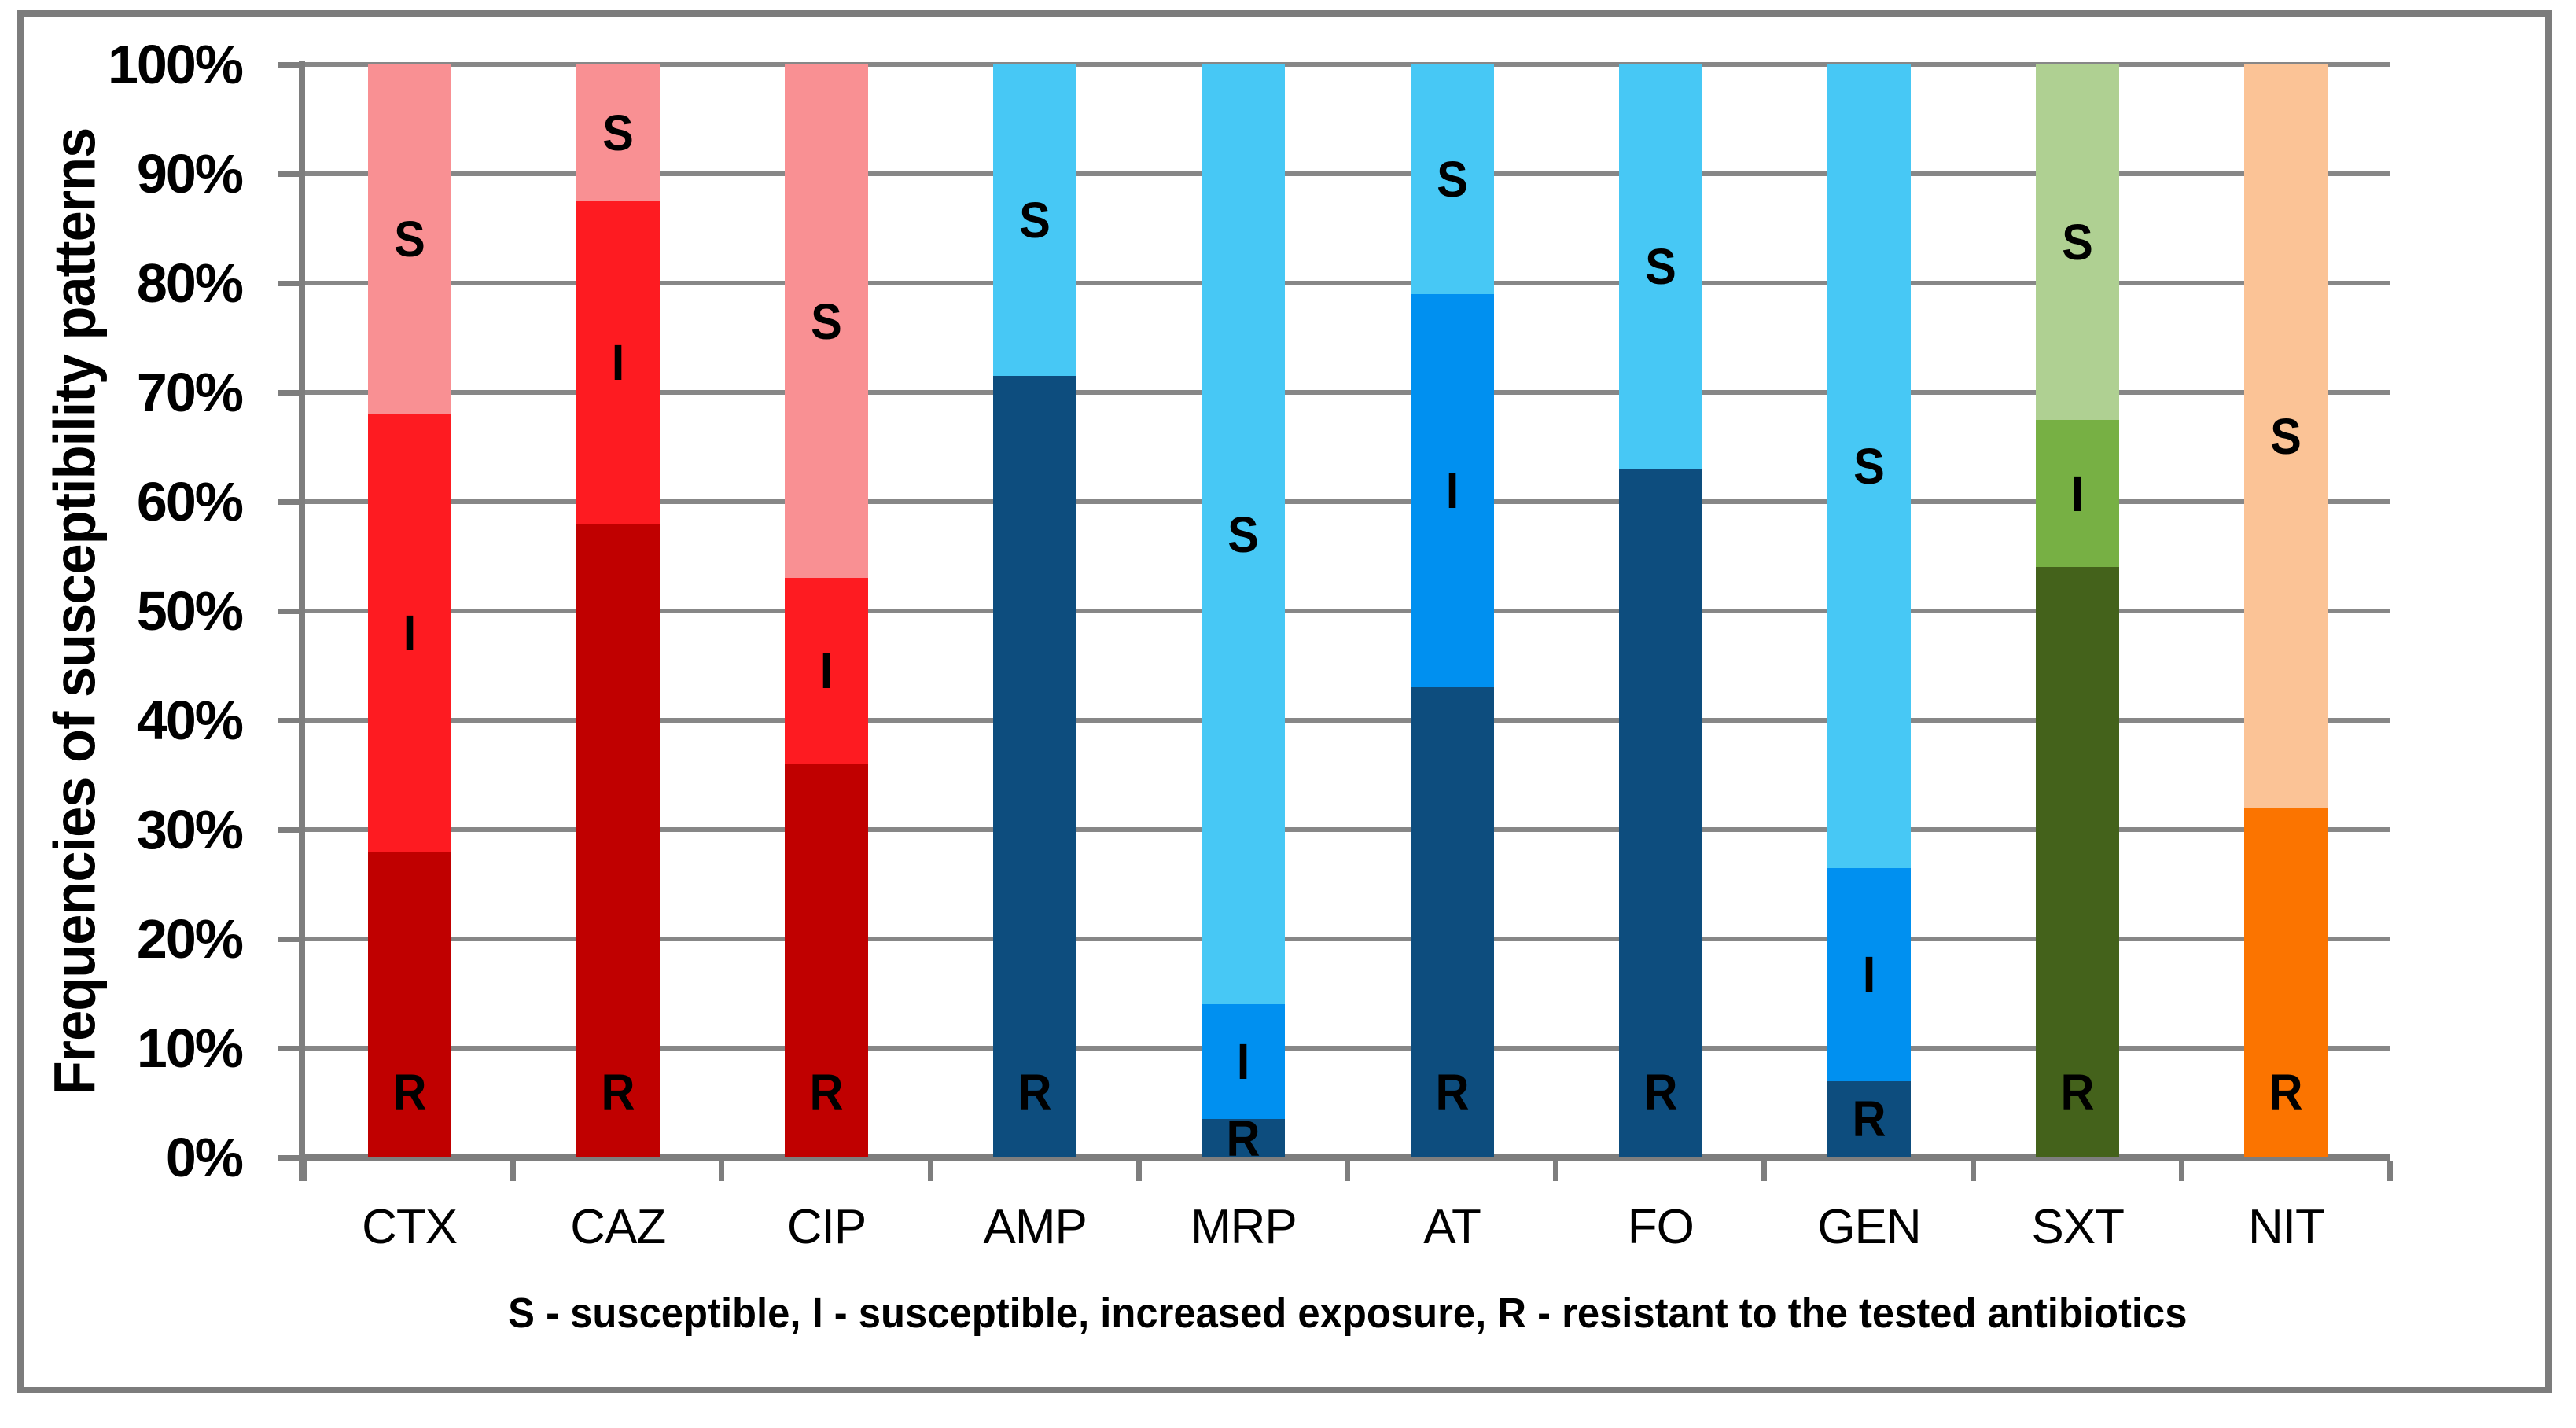 The height and width of the screenshot is (1428, 2576). Describe the element at coordinates (1035, 1227) in the screenshot. I see `category-label-AMP: AMP` at that location.